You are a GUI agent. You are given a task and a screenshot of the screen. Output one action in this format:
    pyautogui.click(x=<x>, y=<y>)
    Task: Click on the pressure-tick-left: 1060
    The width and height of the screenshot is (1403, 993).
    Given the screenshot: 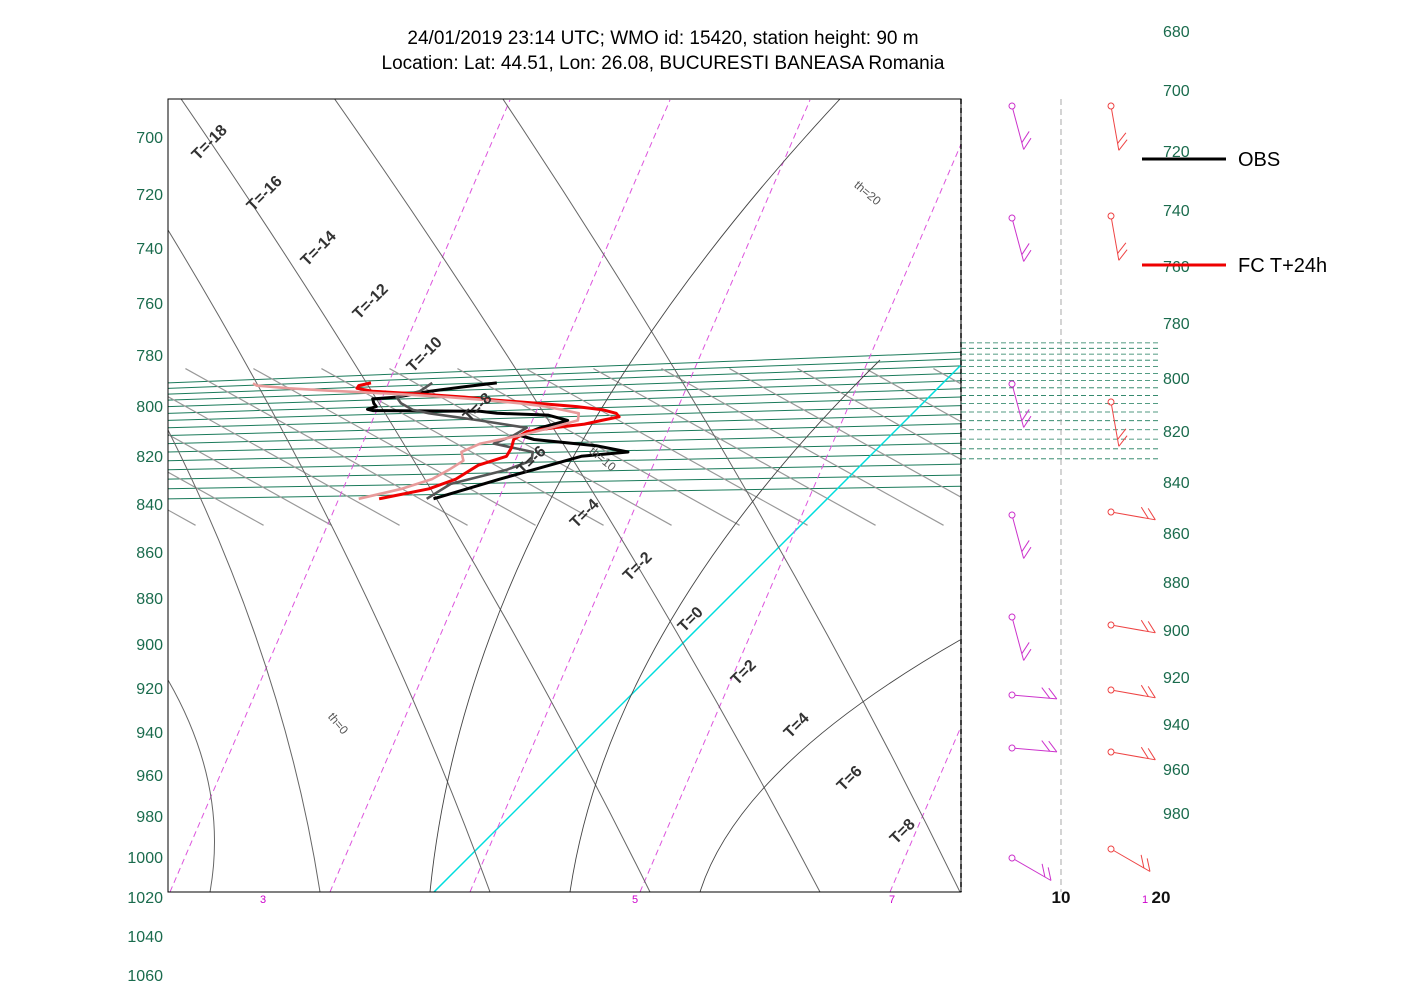 What is the action you would take?
    pyautogui.click(x=145, y=976)
    